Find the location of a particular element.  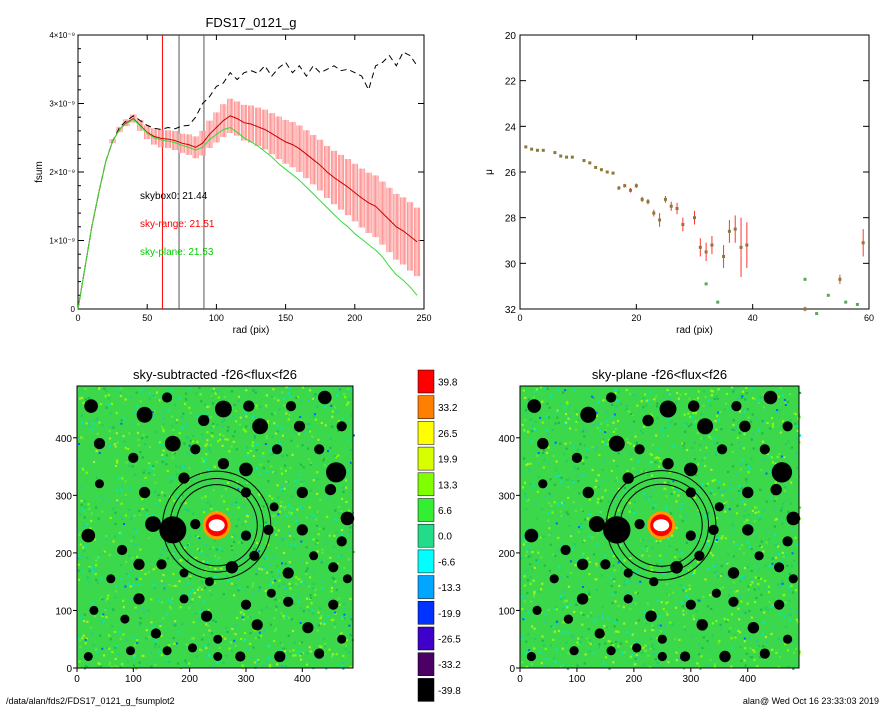

y-axis-label: μ is located at coordinates (489, 172).